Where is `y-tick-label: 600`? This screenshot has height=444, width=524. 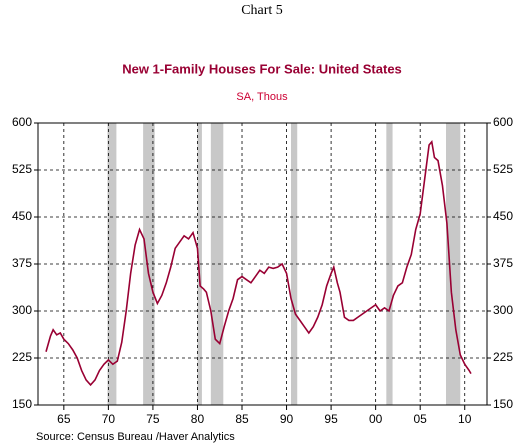 y-tick-label: 600 is located at coordinates (22, 122).